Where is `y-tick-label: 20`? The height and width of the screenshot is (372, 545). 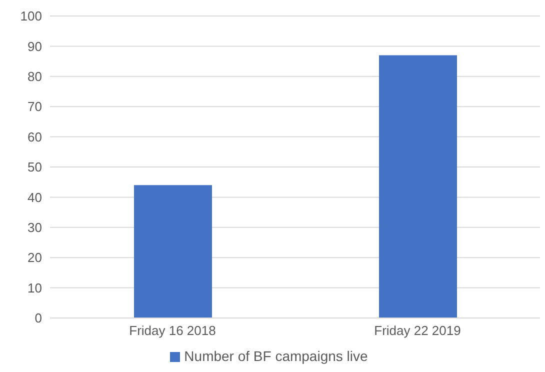
y-tick-label: 20 is located at coordinates (35, 258).